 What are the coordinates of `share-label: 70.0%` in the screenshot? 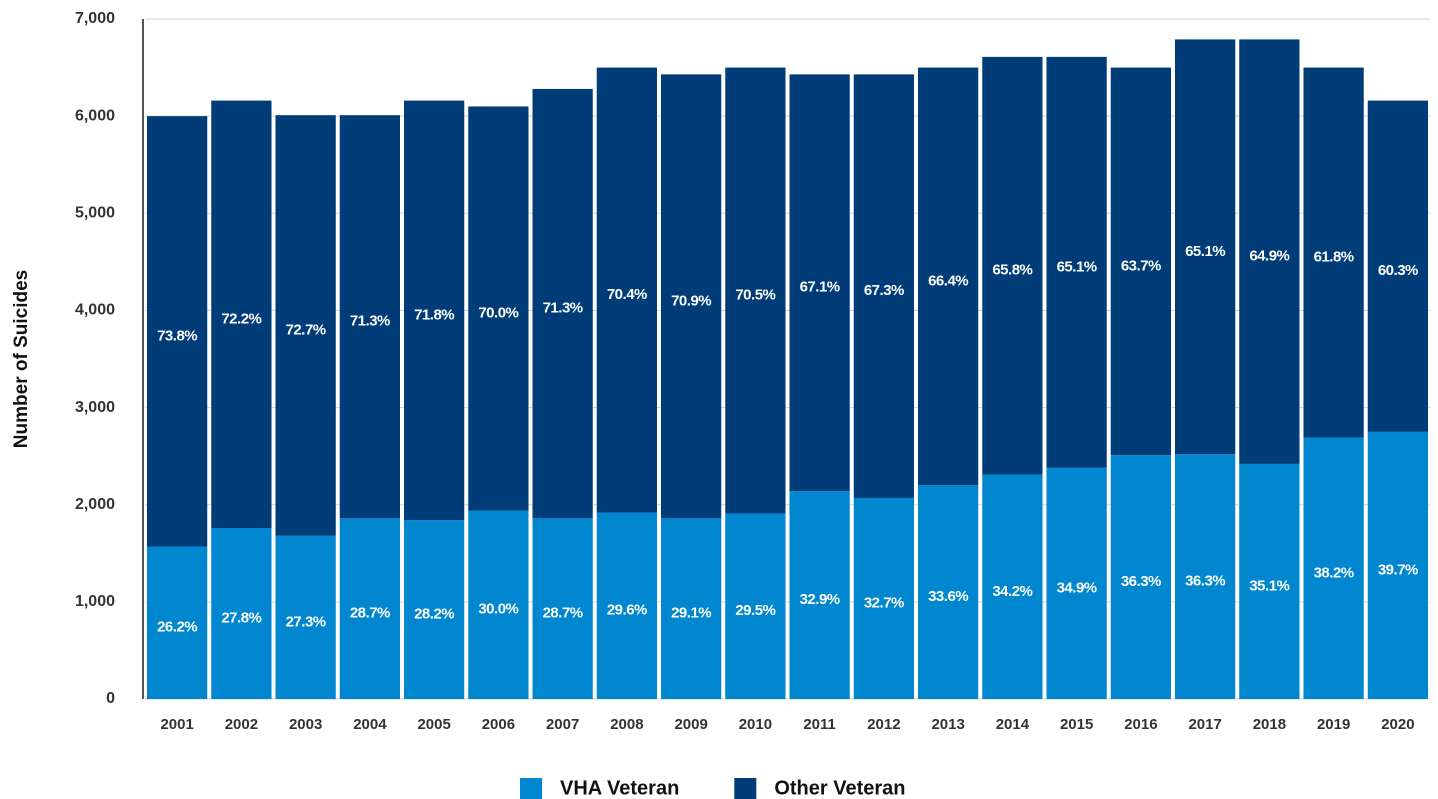 It's located at (498, 312).